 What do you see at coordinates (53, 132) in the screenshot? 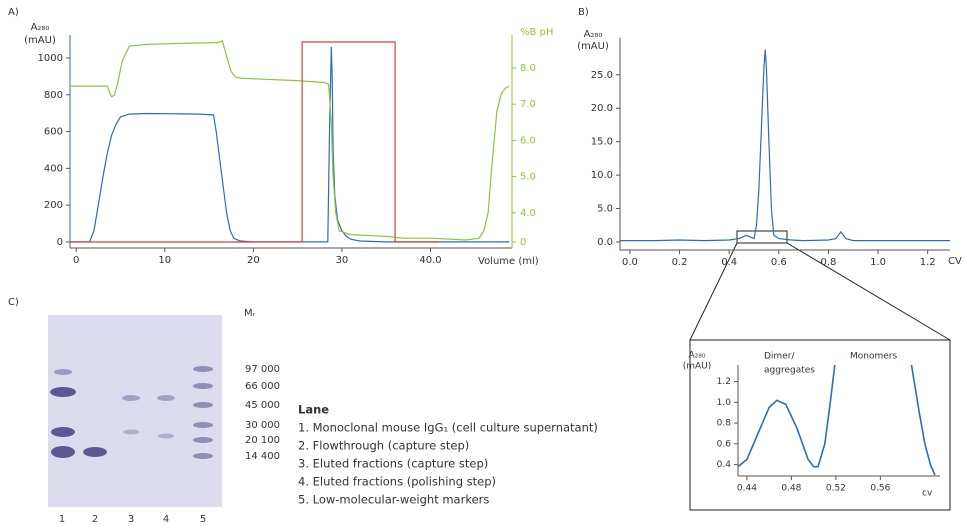
I see `y-tick-label: 600` at bounding box center [53, 132].